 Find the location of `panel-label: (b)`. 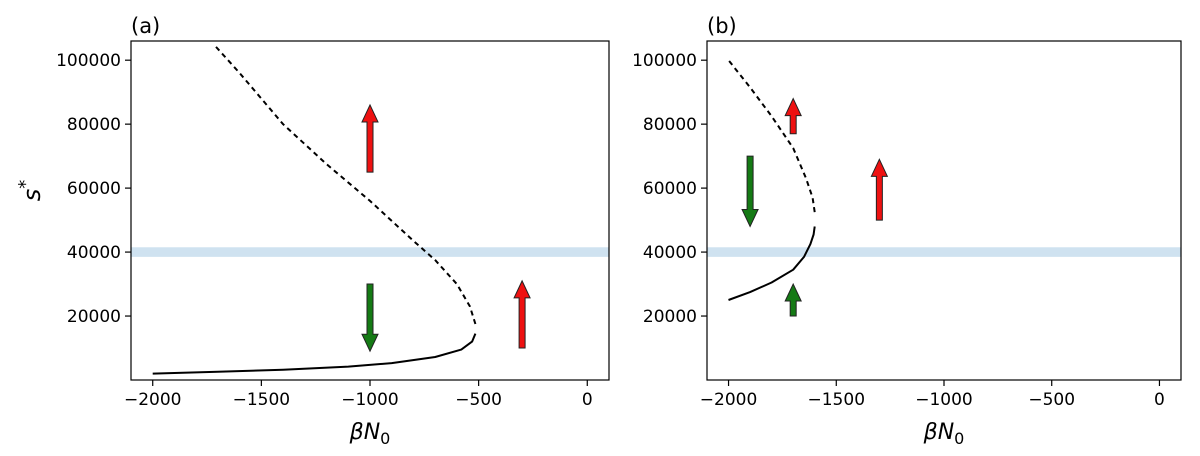

panel-label: (b) is located at coordinates (722, 26).